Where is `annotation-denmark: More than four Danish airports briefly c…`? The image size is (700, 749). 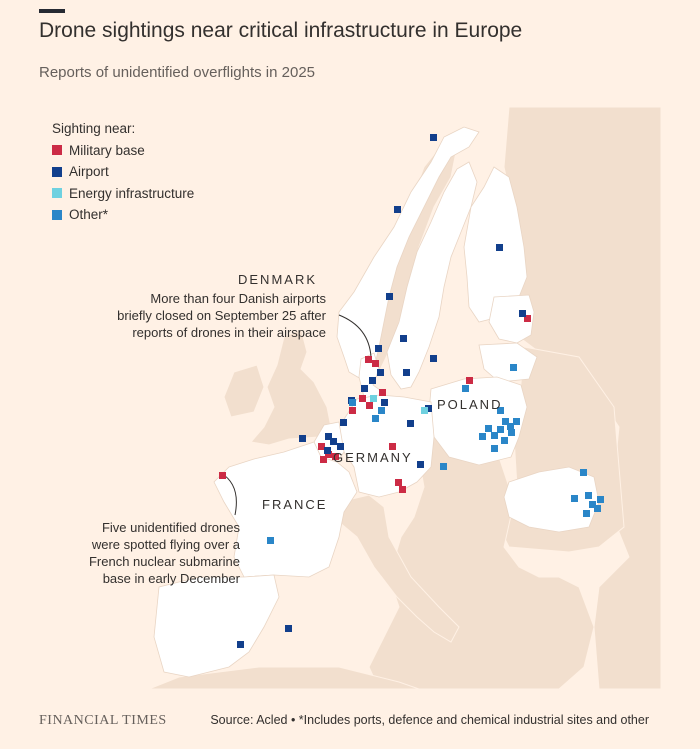
annotation-denmark: More than four Danish airports briefly c… is located at coordinates (213, 315).